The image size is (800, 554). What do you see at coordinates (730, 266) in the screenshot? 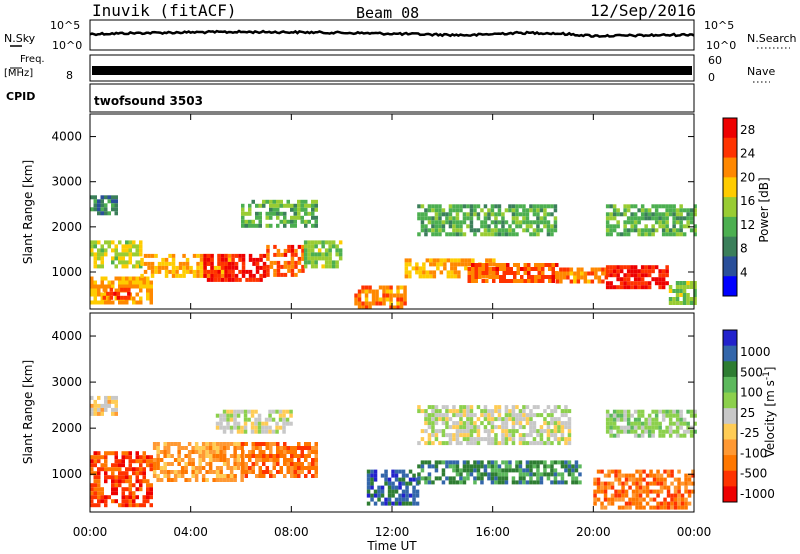
I see `power-colorbar-segment` at bounding box center [730, 266].